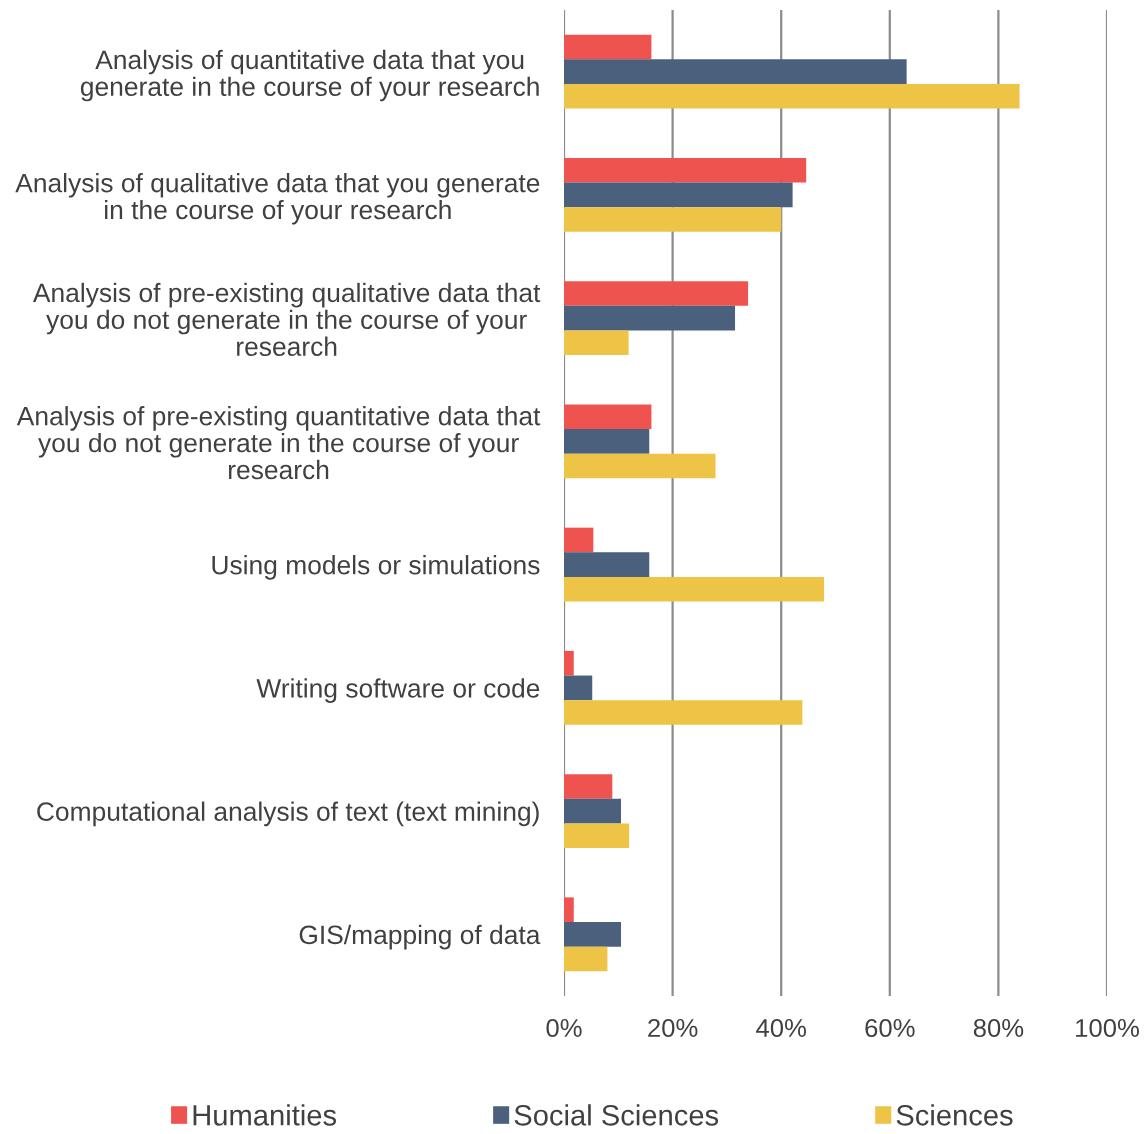 Image resolution: width=1148 pixels, height=1134 pixels. Describe the element at coordinates (998, 1028) in the screenshot. I see `x-tick-label: 80%` at that location.